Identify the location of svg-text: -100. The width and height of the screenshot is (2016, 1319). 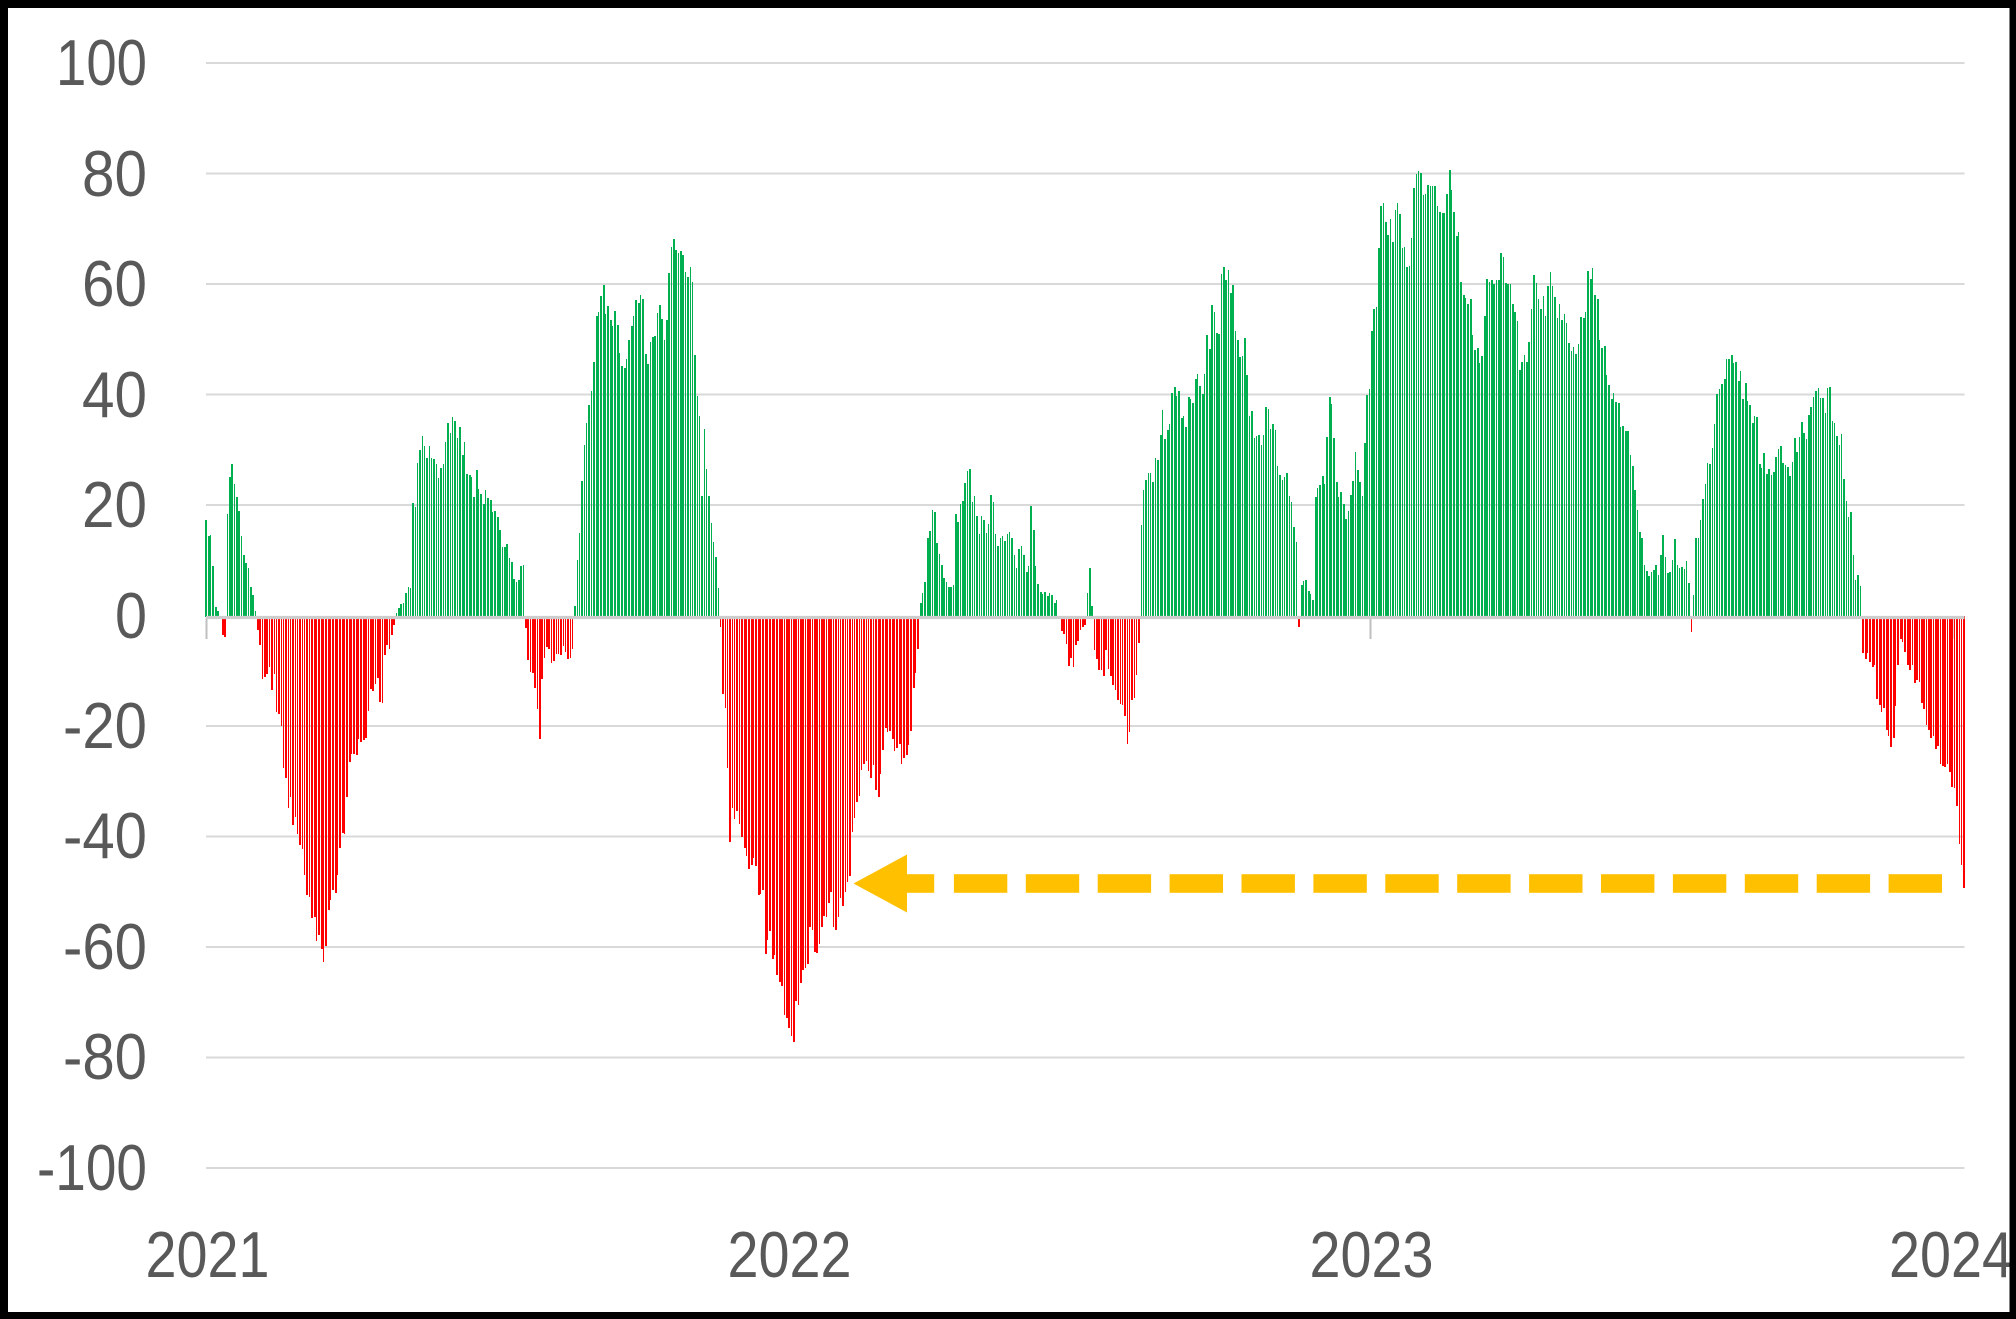
(92, 1167).